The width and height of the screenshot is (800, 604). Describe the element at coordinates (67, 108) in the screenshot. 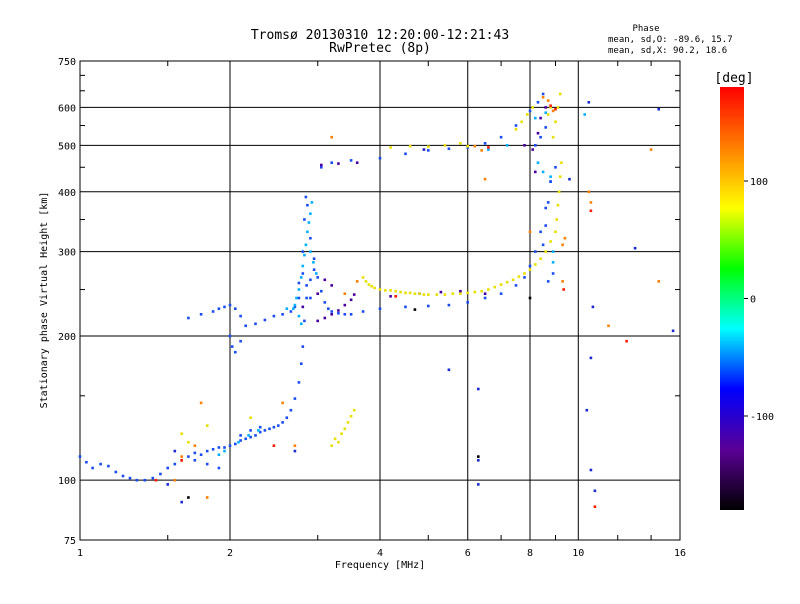

I see `y-tick-label: 600` at that location.